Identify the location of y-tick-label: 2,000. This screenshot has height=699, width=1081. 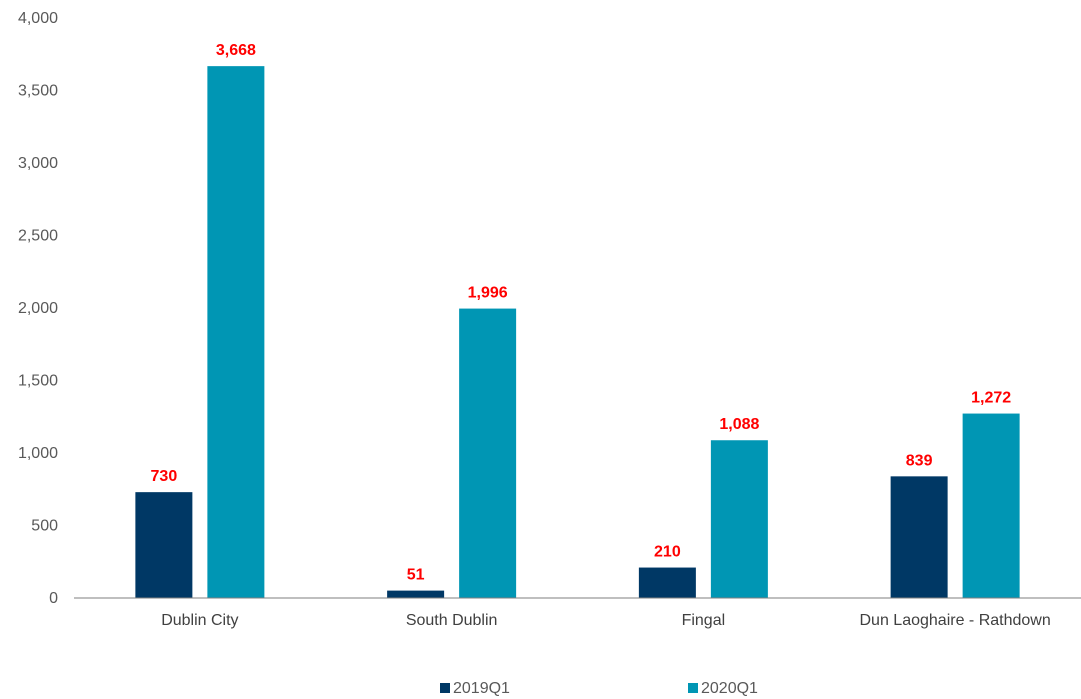
(38, 308).